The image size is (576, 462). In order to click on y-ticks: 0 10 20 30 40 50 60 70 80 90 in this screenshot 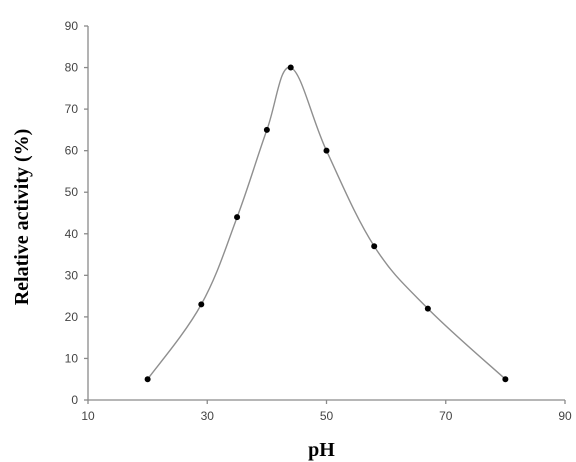, I will do `click(76, 213)`.